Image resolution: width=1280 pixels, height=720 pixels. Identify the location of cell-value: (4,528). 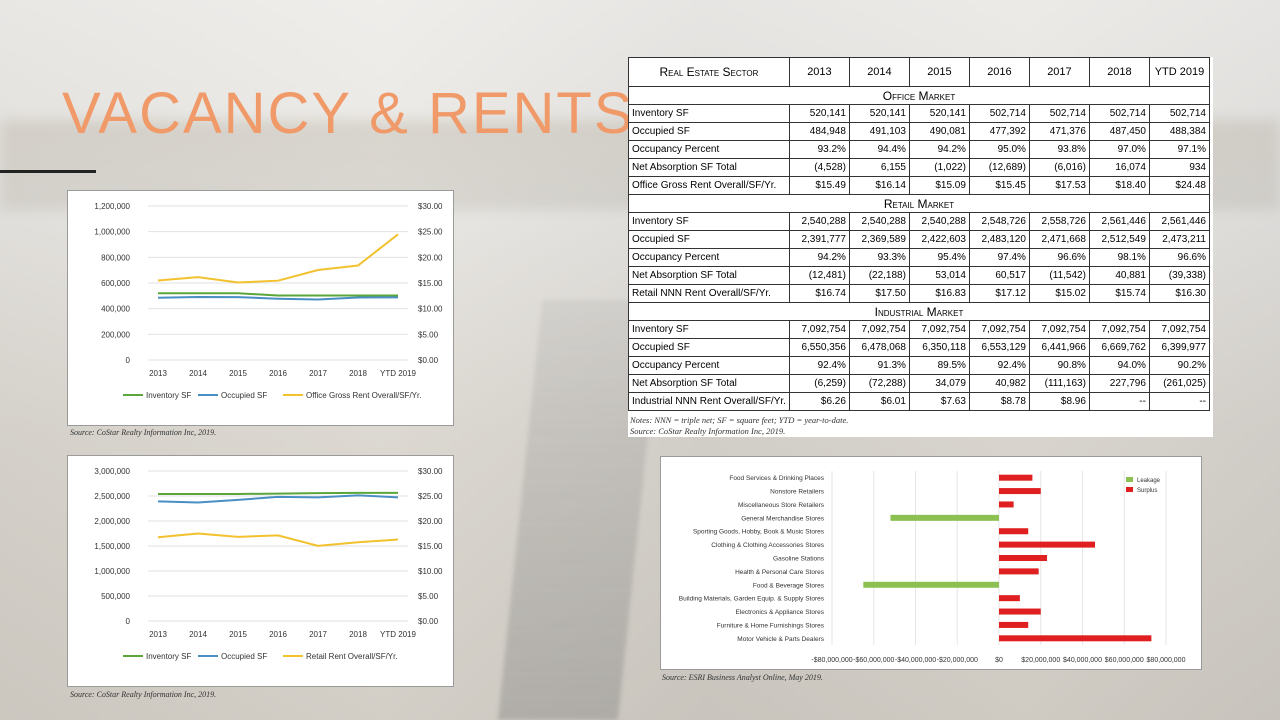
(819, 167).